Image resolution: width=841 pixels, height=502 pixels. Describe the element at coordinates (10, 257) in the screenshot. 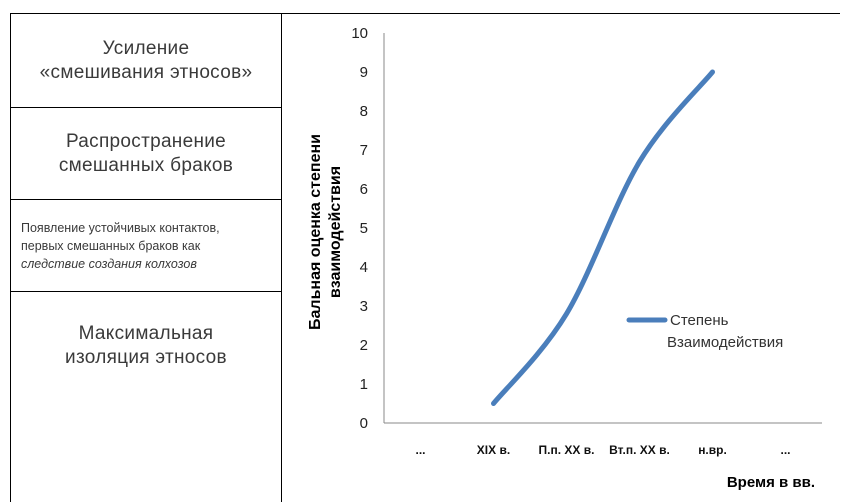

I see `frame-left-border` at that location.